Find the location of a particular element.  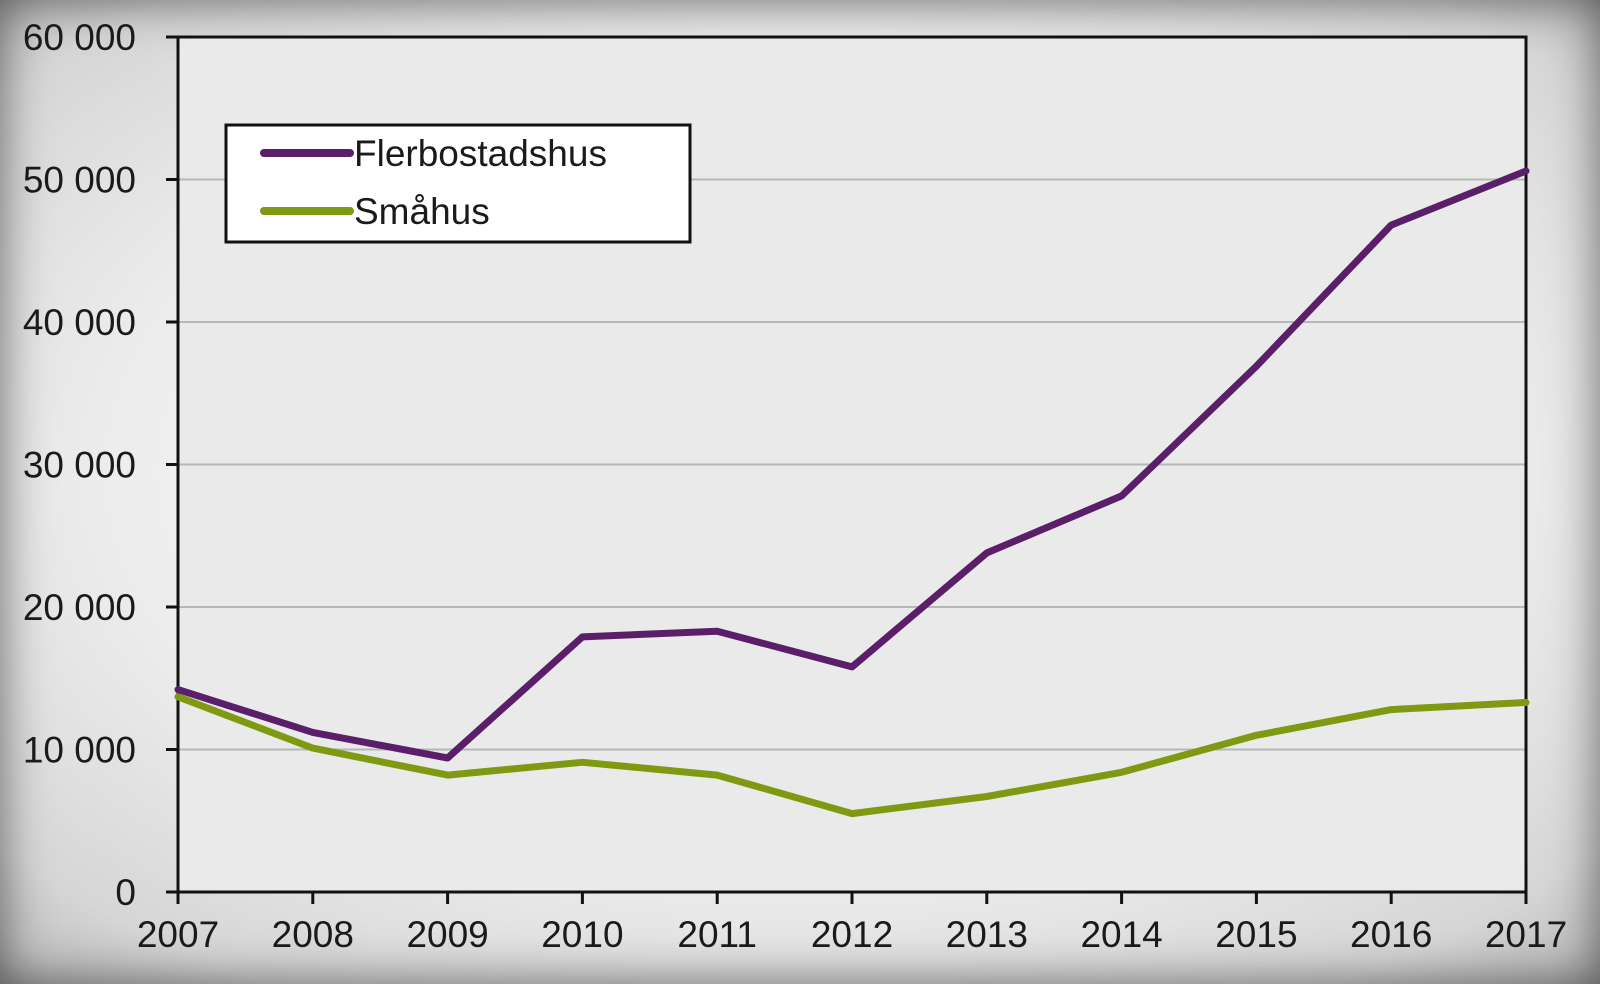

y-tick-label: 20 000 is located at coordinates (79, 607).